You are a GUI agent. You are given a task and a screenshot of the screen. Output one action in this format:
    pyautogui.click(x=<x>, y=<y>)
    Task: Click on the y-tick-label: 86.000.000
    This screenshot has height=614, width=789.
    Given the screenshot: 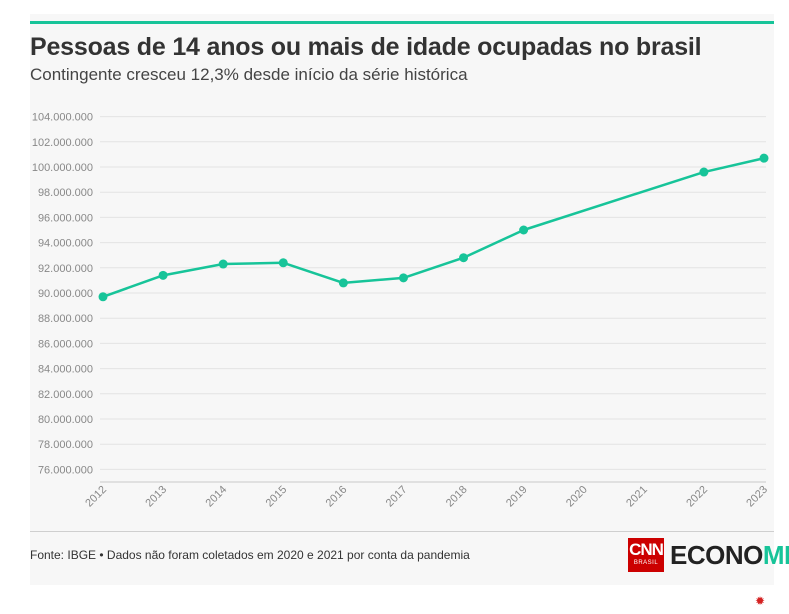 What is the action you would take?
    pyautogui.click(x=65, y=344)
    